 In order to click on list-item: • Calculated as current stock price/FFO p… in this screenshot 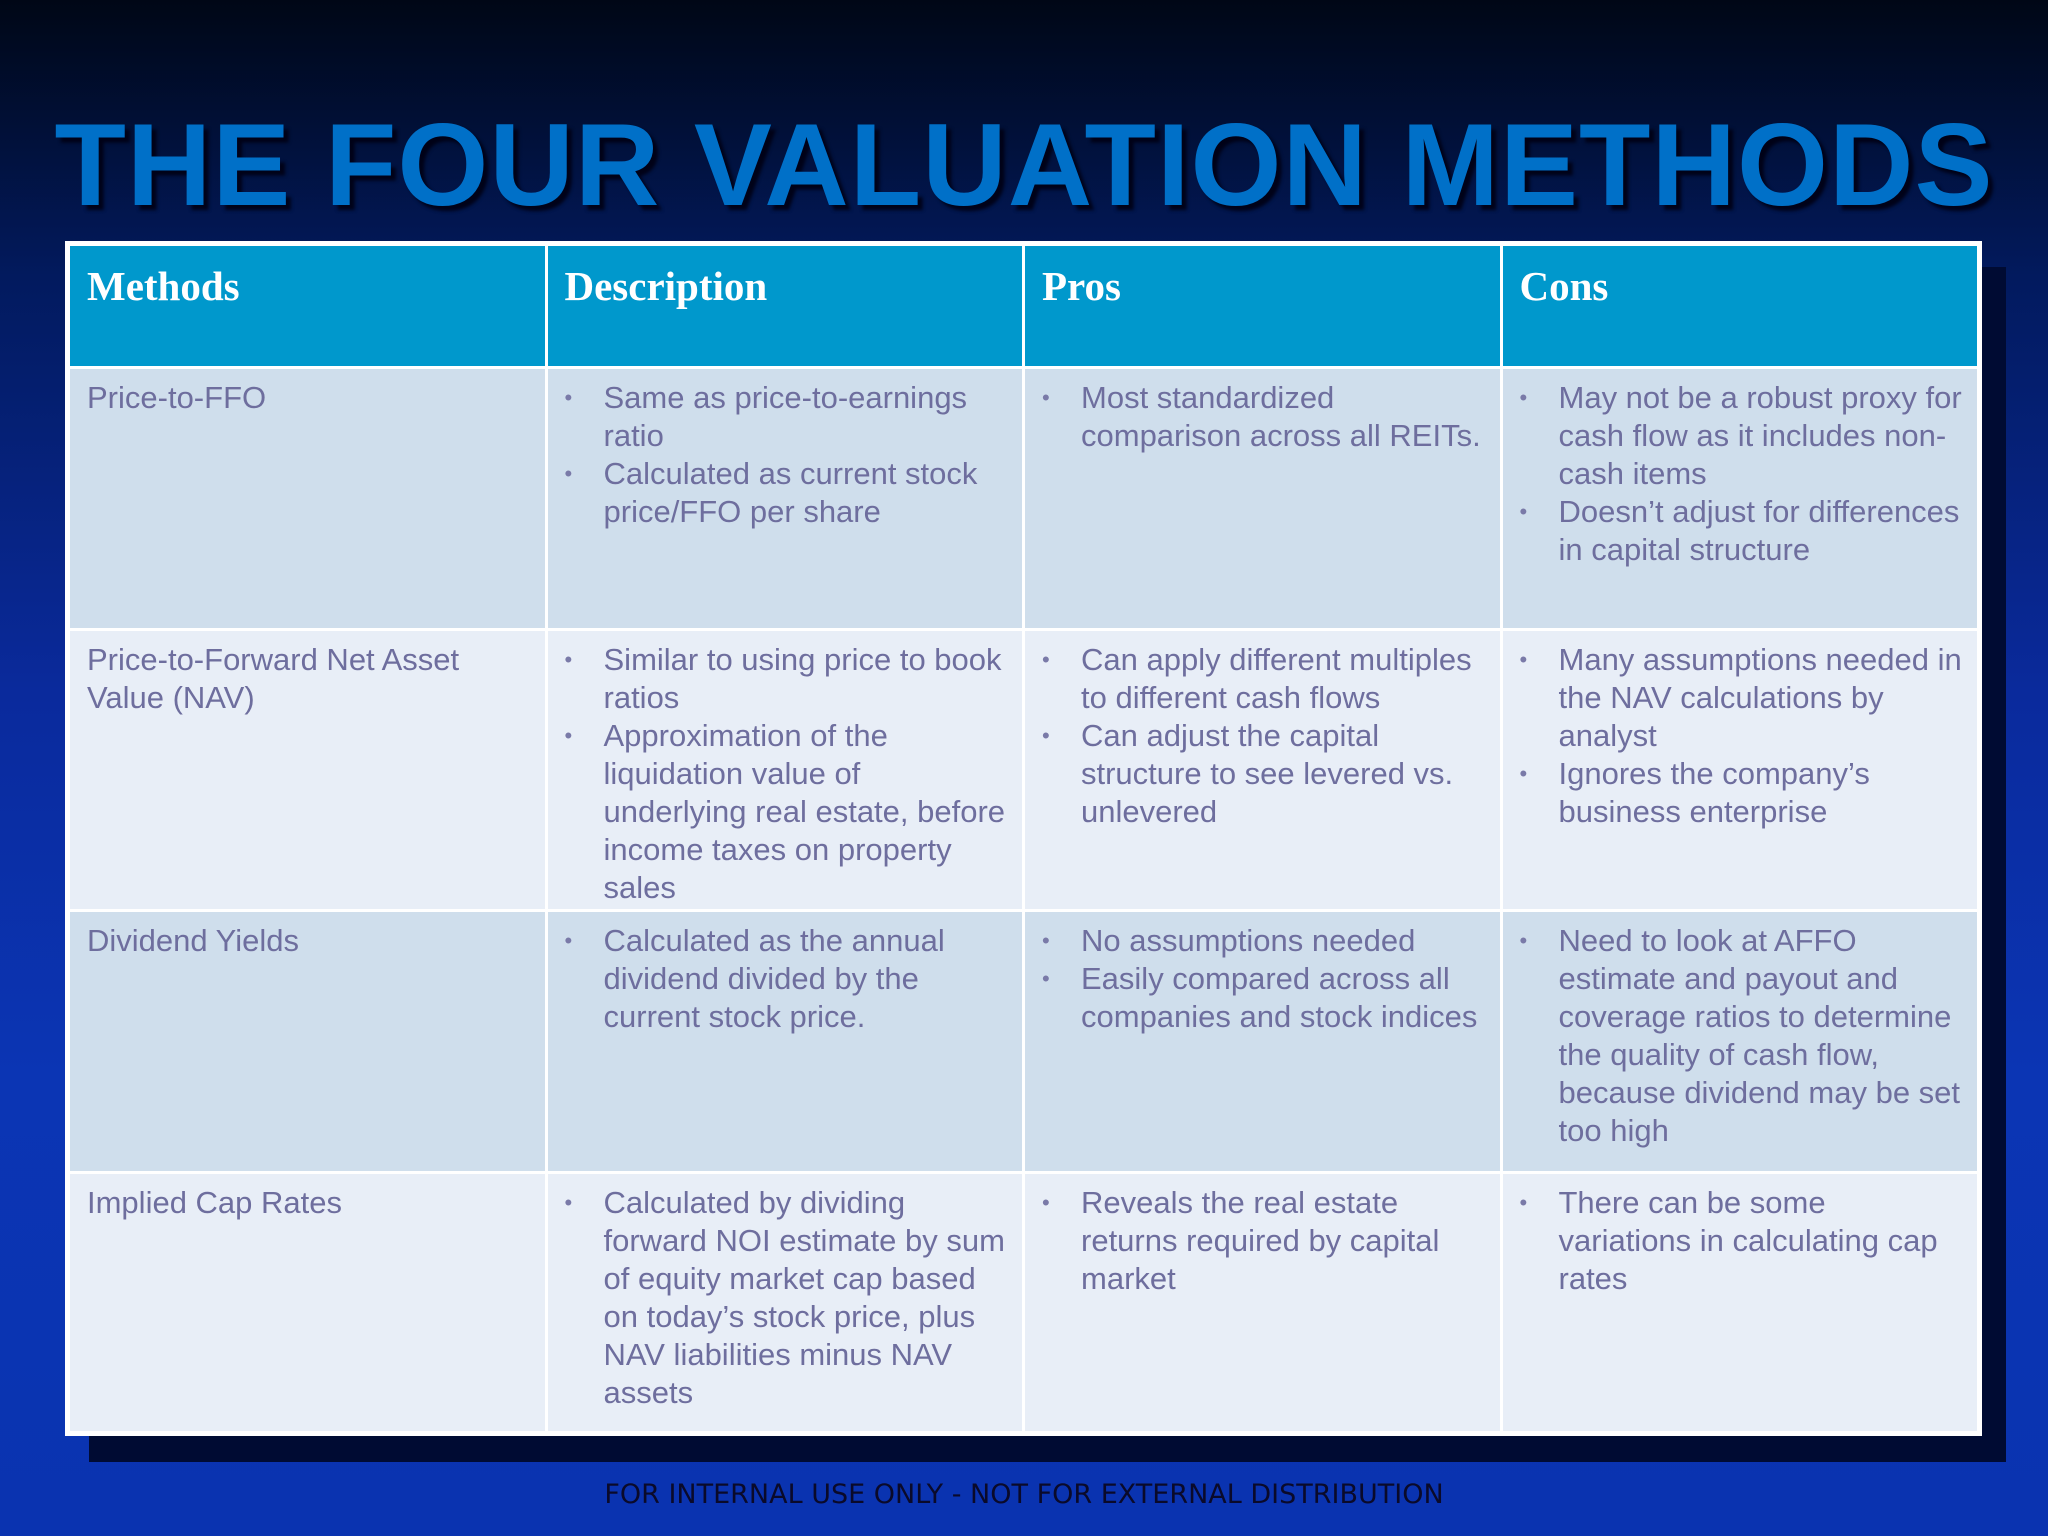, I will do `click(788, 493)`.